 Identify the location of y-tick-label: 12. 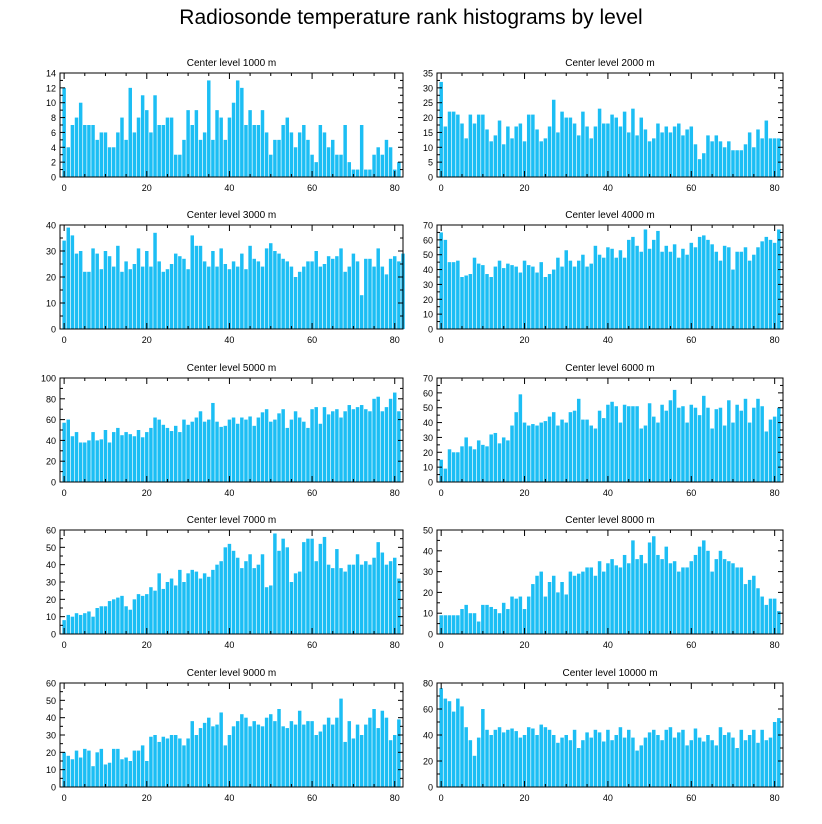
(51, 88).